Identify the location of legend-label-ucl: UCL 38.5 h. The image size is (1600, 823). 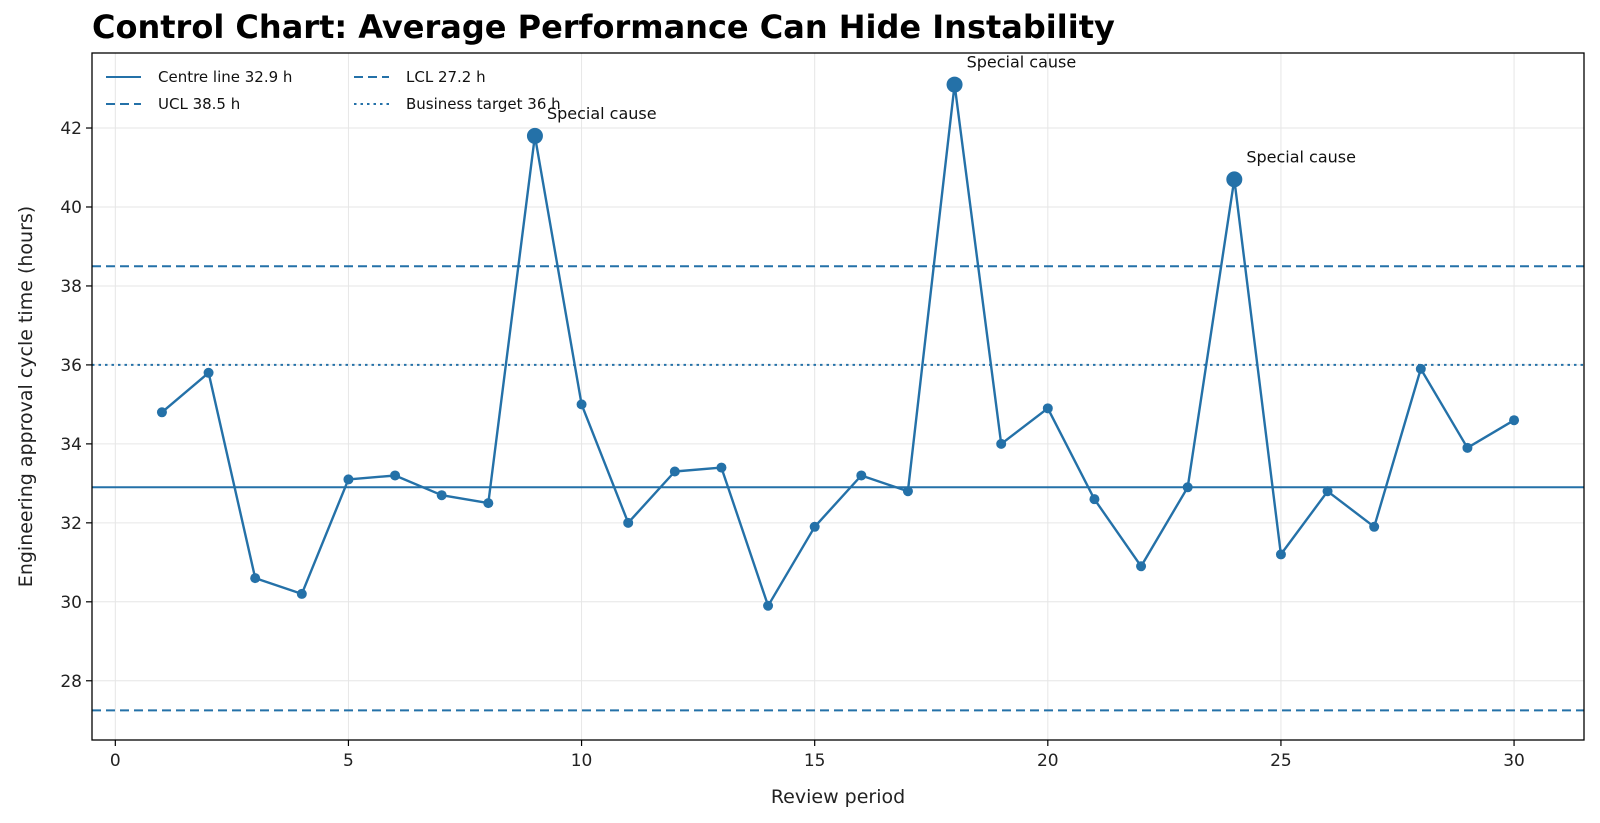
(199, 104).